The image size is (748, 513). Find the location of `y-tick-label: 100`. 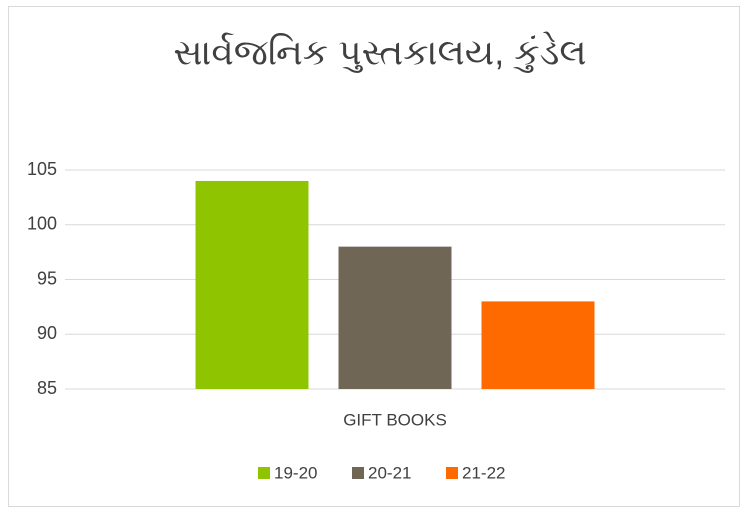

y-tick-label: 100 is located at coordinates (42, 224).